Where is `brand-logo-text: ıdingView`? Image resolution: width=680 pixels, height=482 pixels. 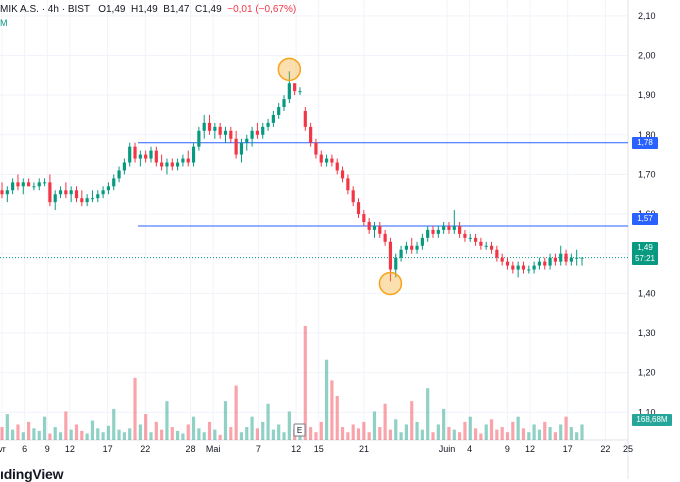
brand-logo-text: ıdingView is located at coordinates (32, 474).